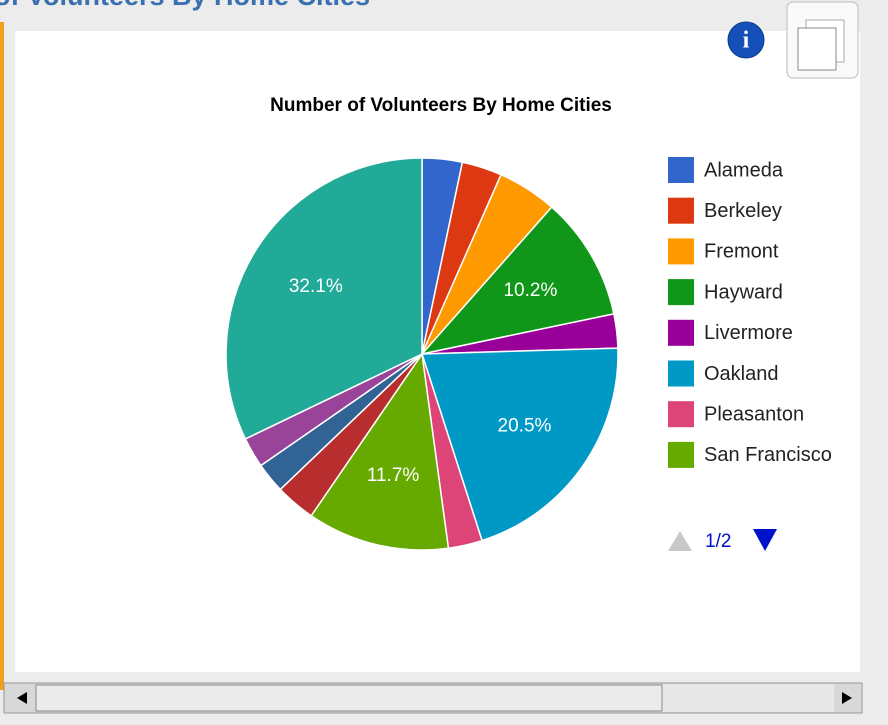 This screenshot has height=725, width=888. Describe the element at coordinates (22, 698) in the screenshot. I see `scroll-left` at that location.